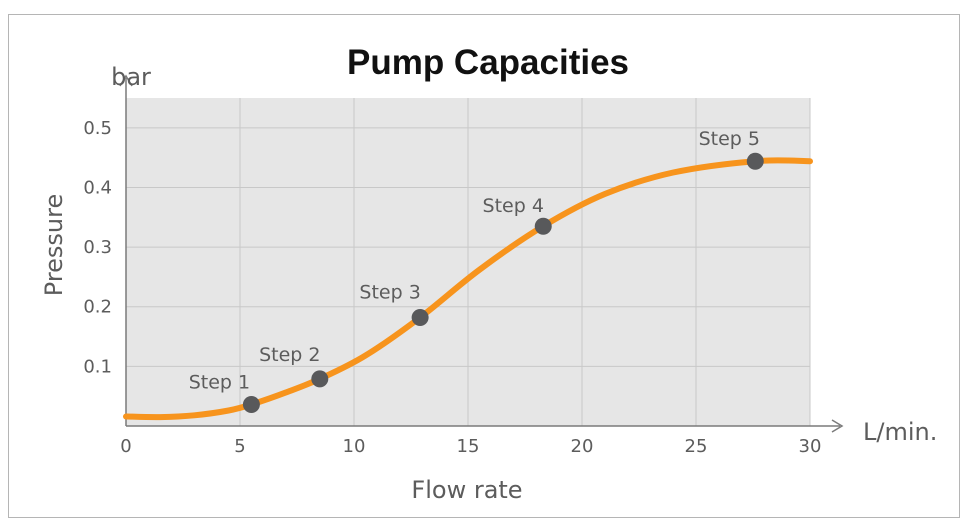 The image size is (972, 530). What do you see at coordinates (513, 206) in the screenshot?
I see `step-label: Step 4` at bounding box center [513, 206].